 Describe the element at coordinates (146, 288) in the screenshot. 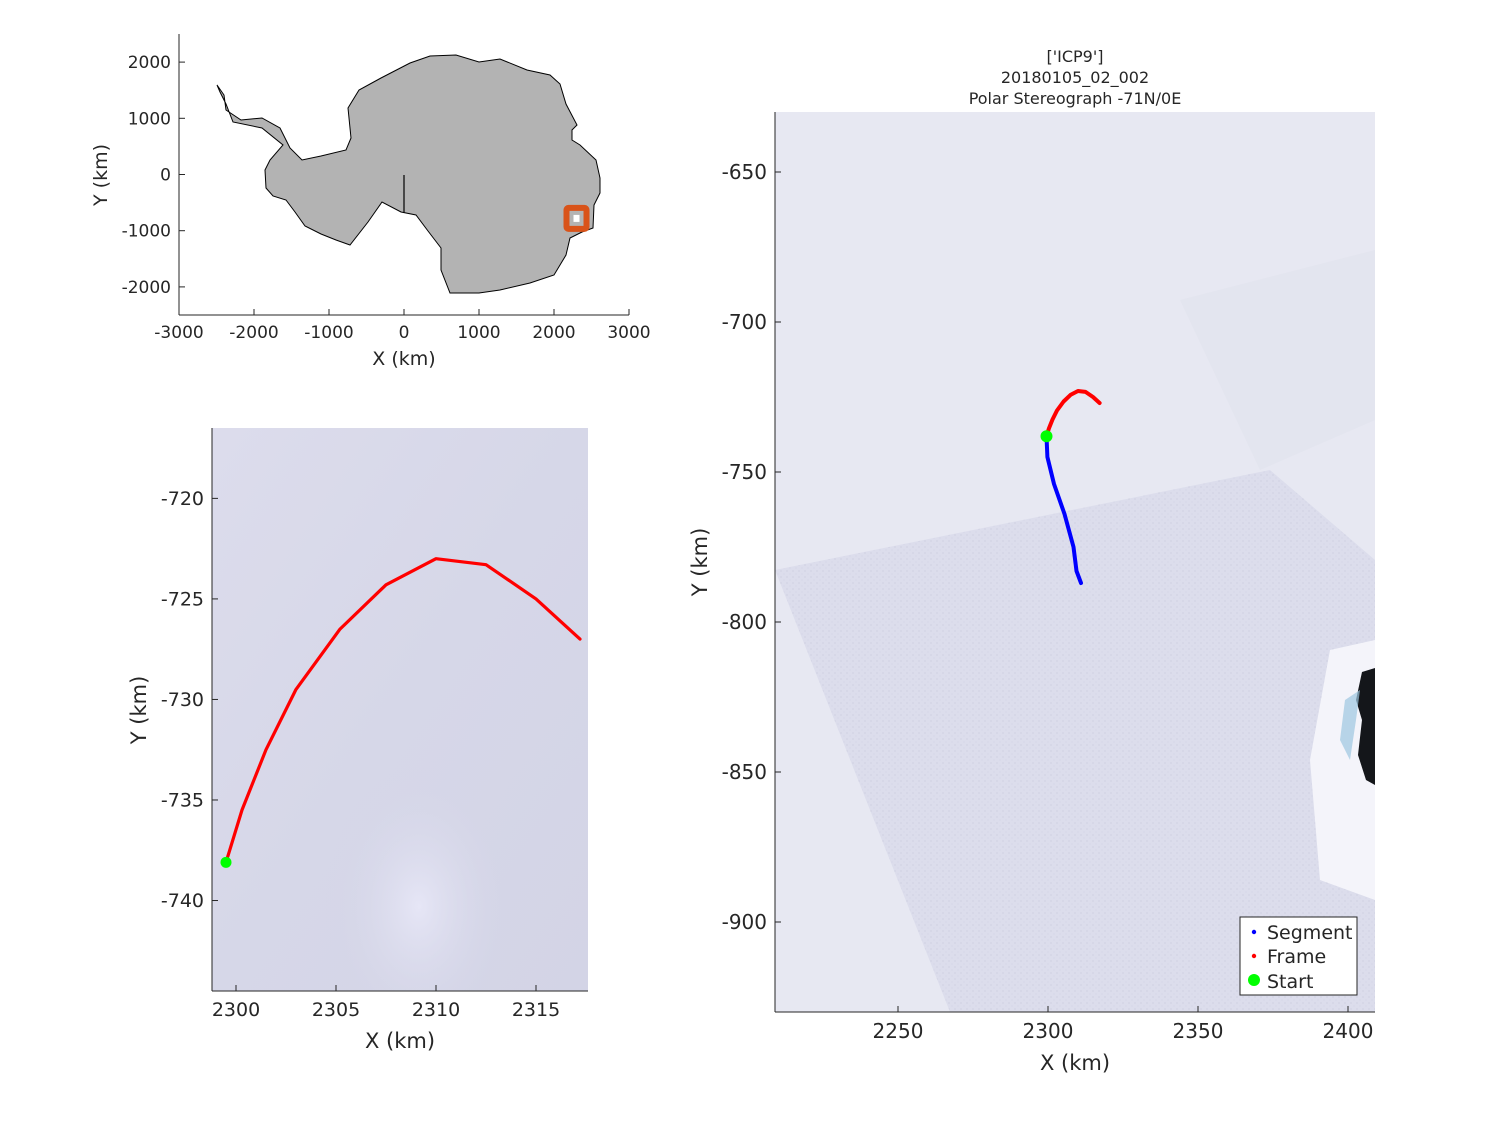

I see `overview-y-tick-label: -2000` at that location.